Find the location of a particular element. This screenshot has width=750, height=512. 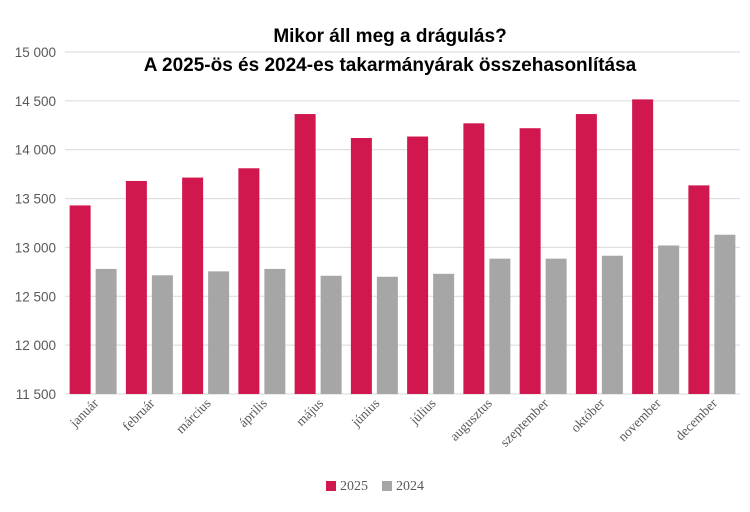

bar-2025-április is located at coordinates (249, 281).